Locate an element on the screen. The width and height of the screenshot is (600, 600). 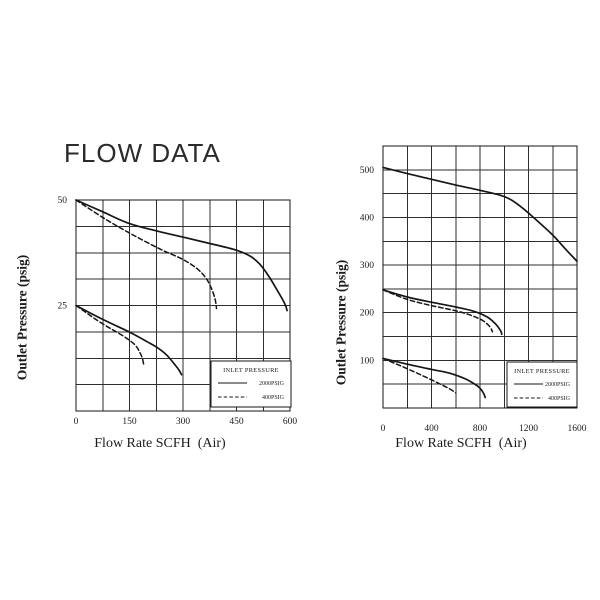
y-tick-label: 100 is located at coordinates (367, 361).